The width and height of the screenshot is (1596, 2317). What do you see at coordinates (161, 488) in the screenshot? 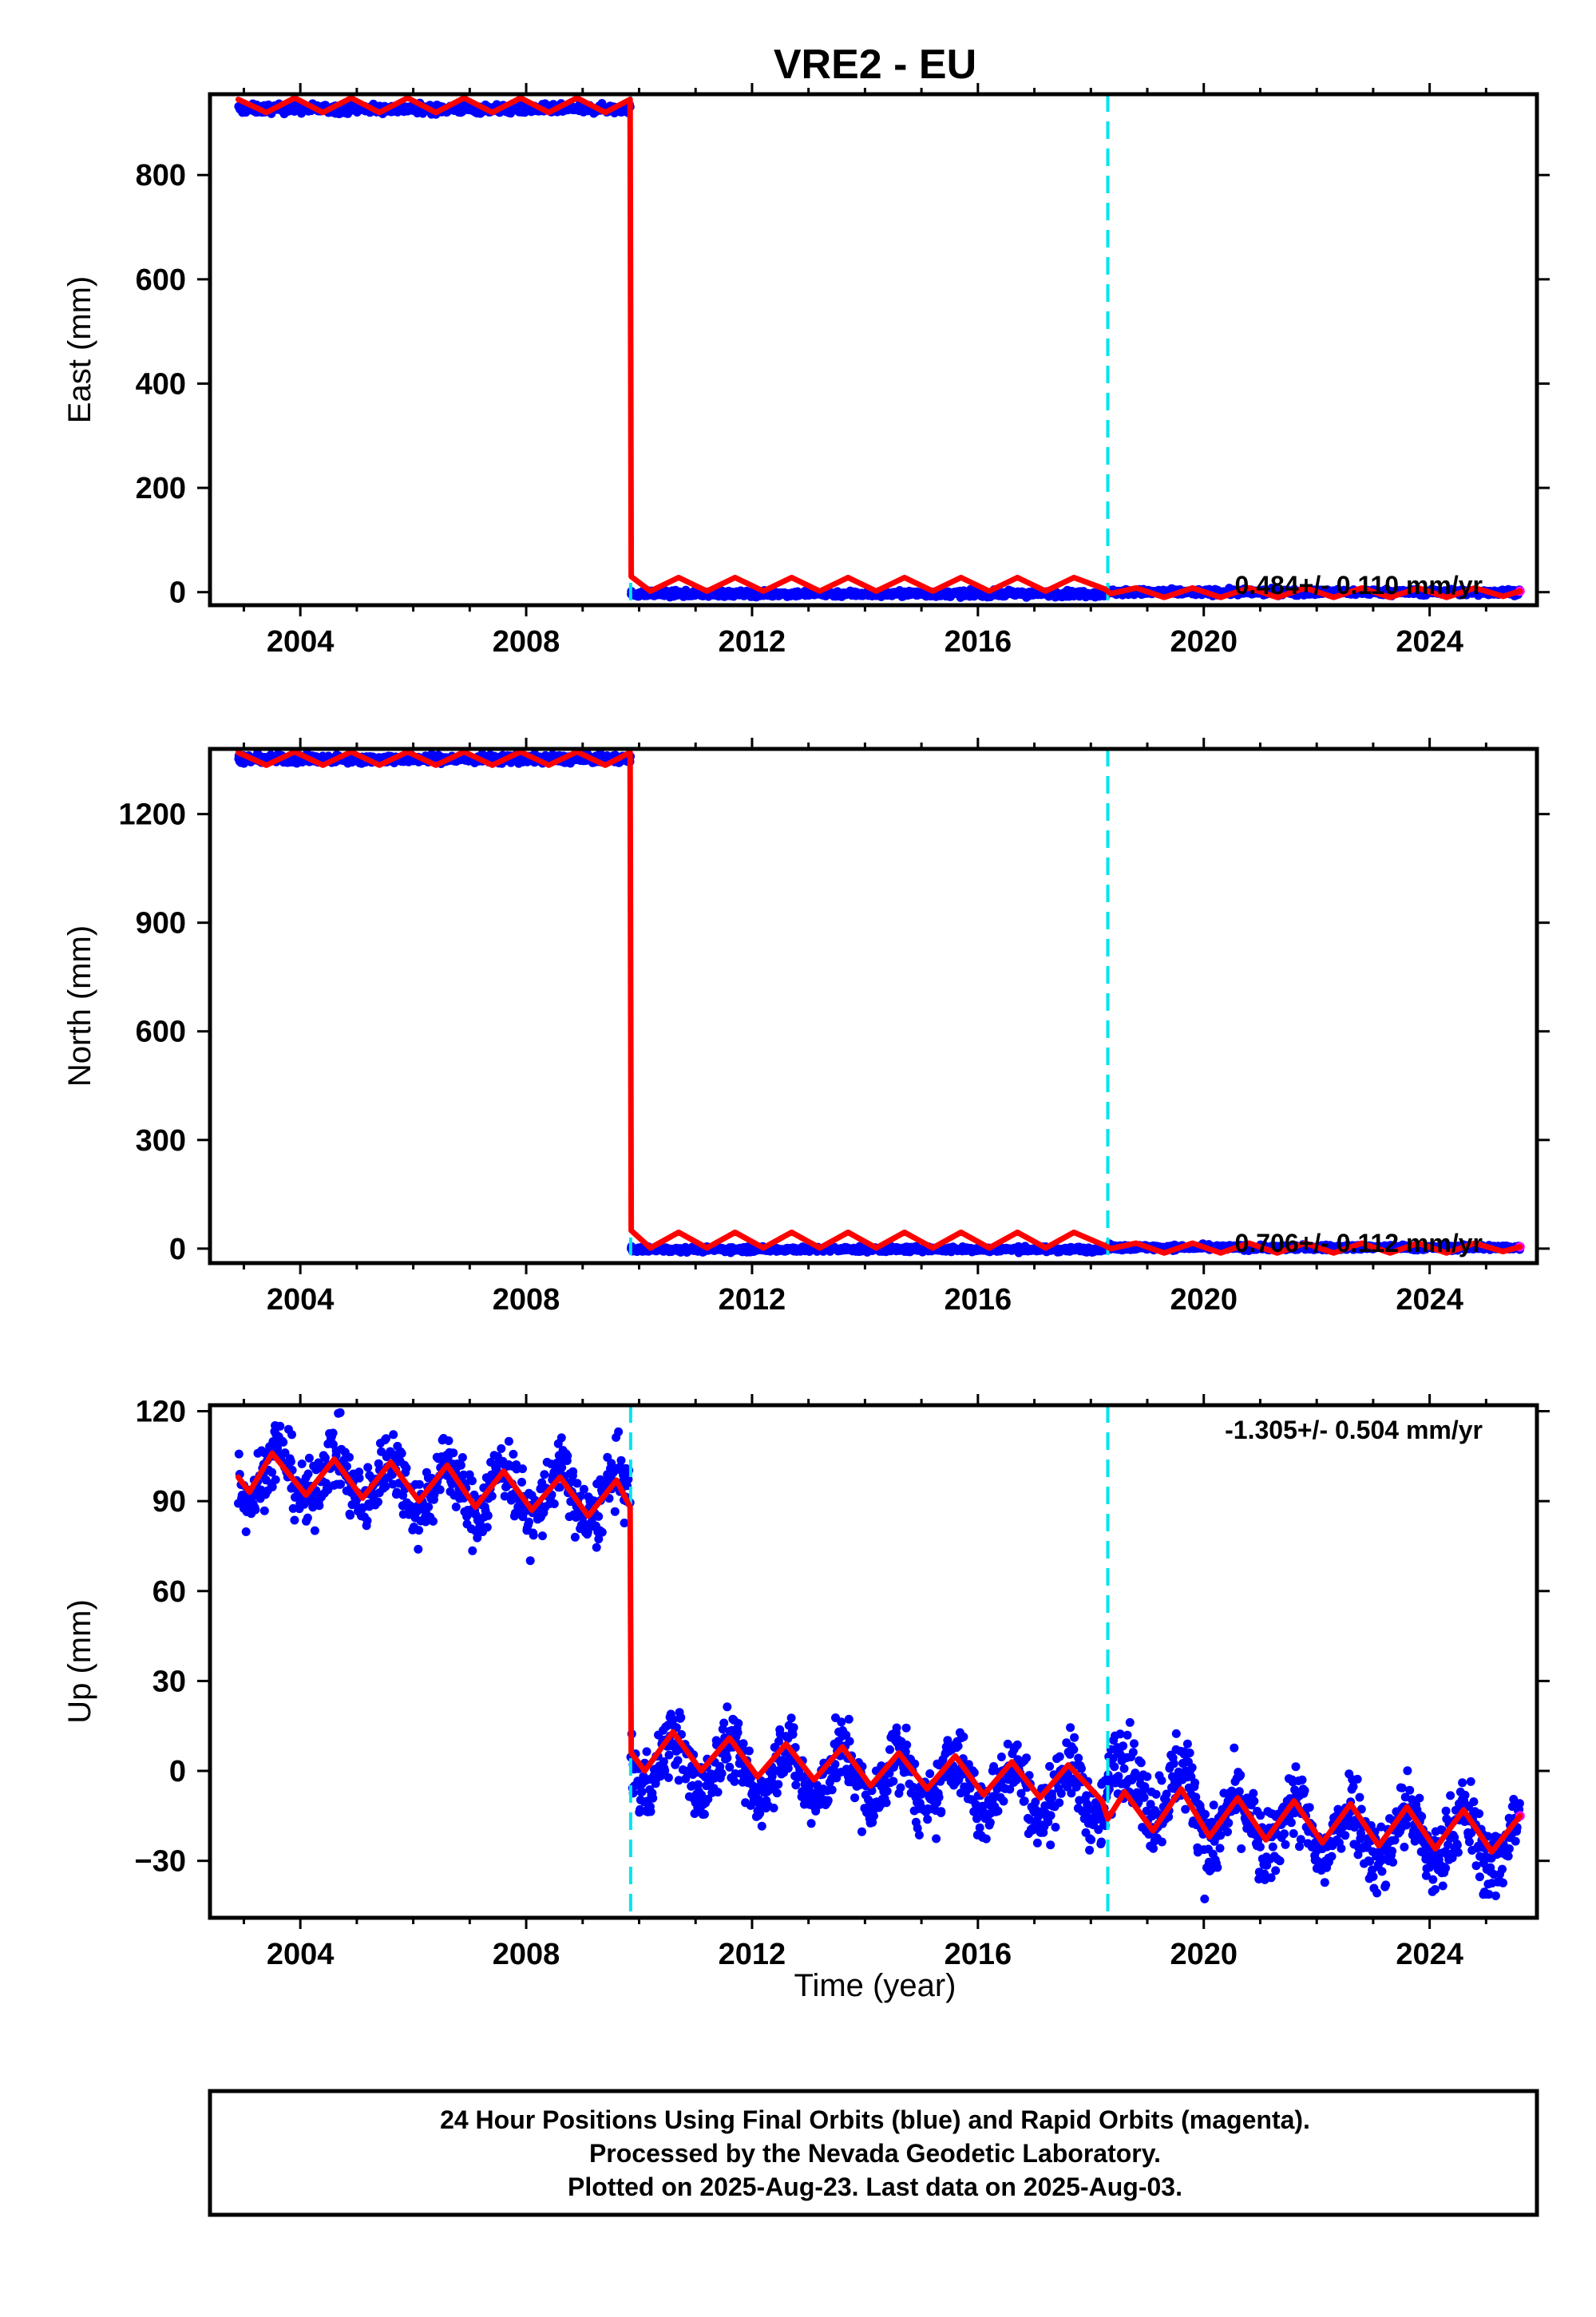
I see `y-tick-label: 200` at bounding box center [161, 488].